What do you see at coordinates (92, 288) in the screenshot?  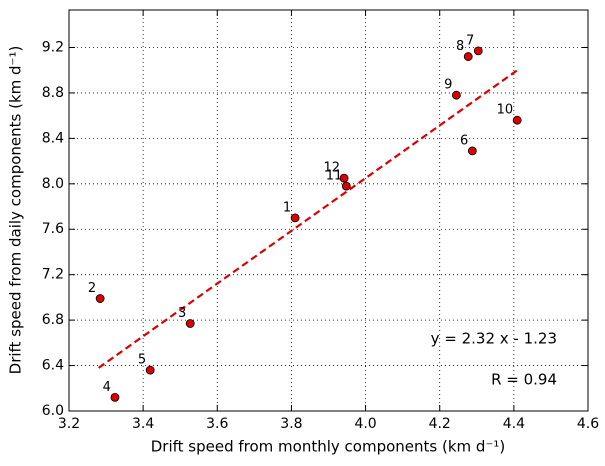 I see `point-label: 2` at bounding box center [92, 288].